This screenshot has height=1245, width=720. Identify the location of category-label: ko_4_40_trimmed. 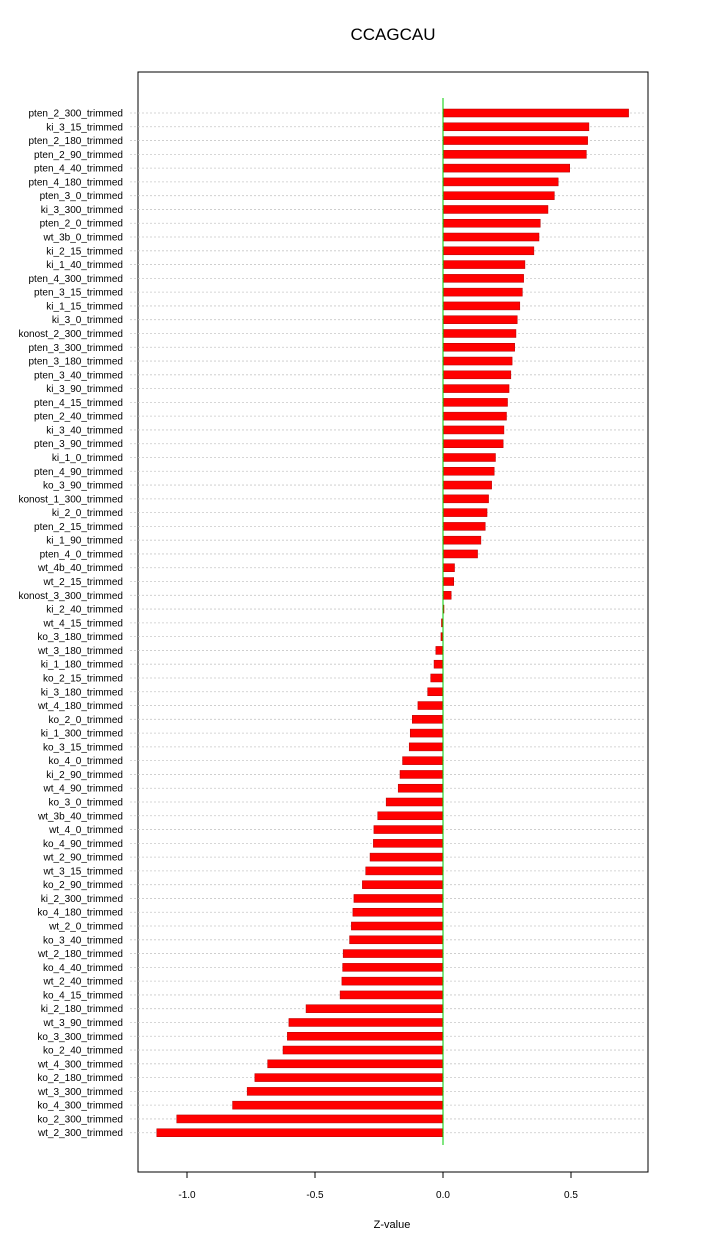
(83, 968).